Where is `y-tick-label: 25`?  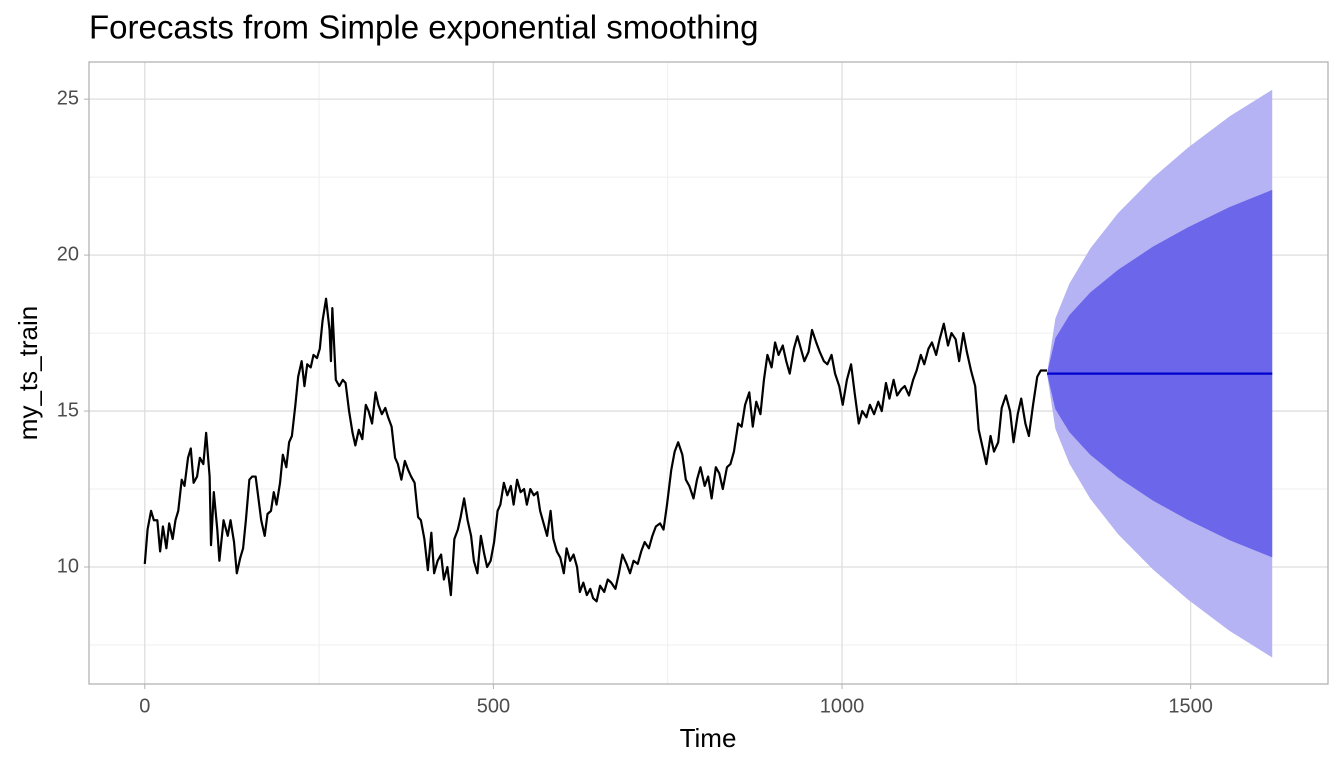
y-tick-label: 25 is located at coordinates (68, 98).